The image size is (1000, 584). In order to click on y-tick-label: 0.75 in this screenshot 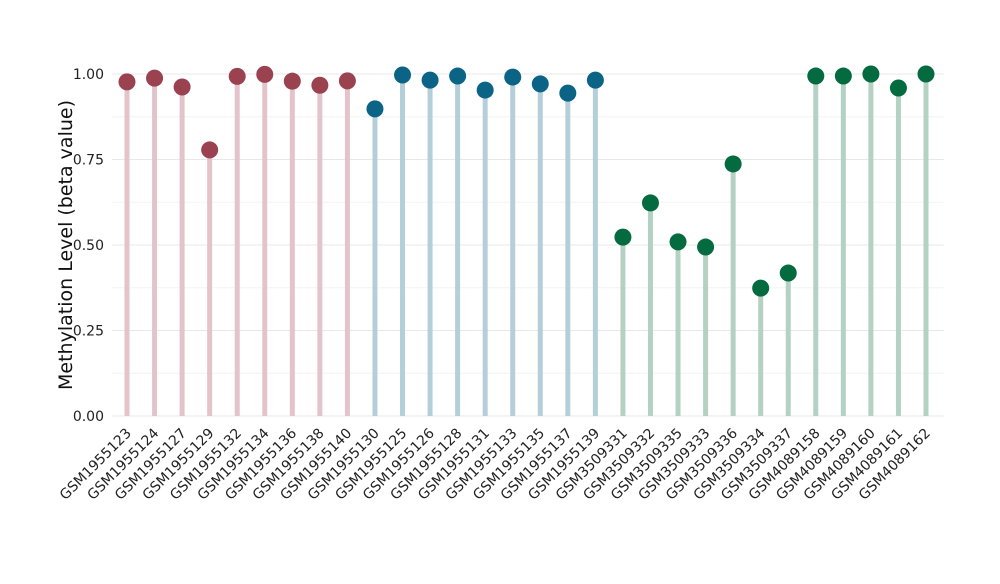, I will do `click(88, 161)`.